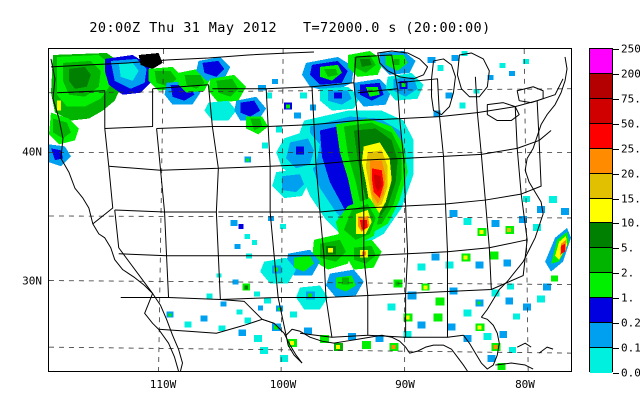 This screenshot has height=400, width=640. I want to click on x-axis-tick-110w: 110W, so click(163, 384).